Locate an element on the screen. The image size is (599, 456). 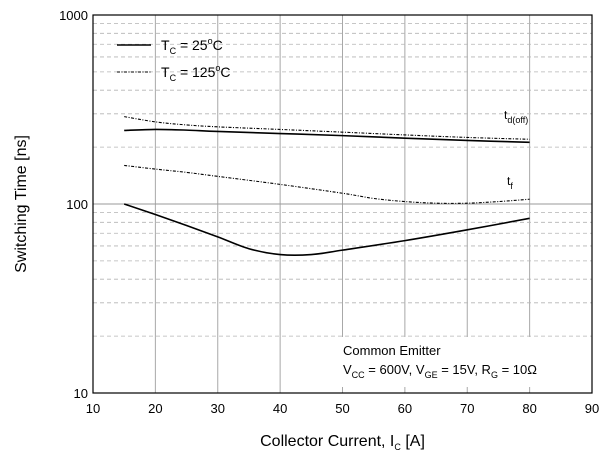
y-tick-label-1000: 1000 is located at coordinates (73, 15).